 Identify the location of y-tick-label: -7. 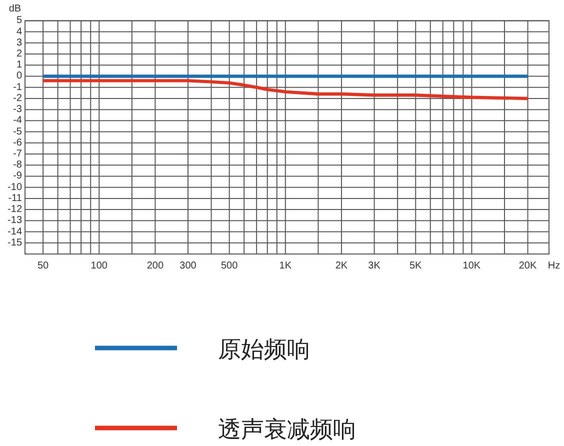
(17, 154).